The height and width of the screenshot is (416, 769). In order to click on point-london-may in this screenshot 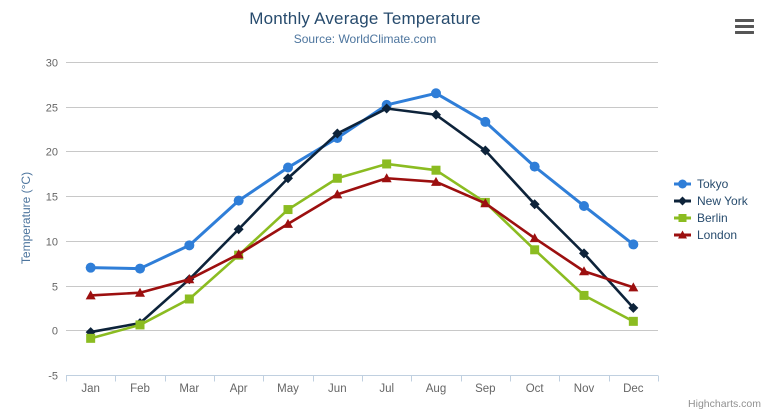, I will do `click(288, 223)`.